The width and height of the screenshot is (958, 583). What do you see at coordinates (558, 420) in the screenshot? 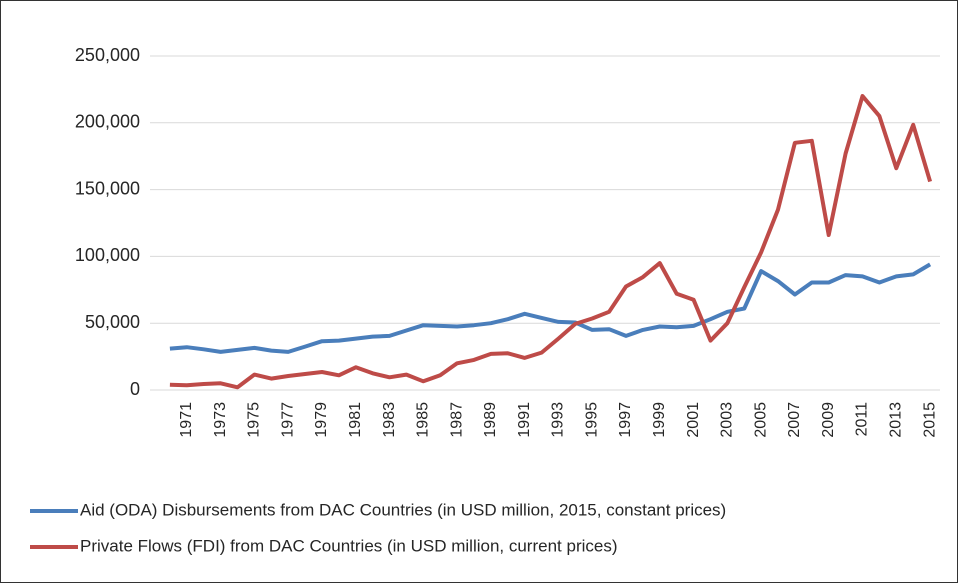
I see `x-tick-label: 1993` at bounding box center [558, 420].